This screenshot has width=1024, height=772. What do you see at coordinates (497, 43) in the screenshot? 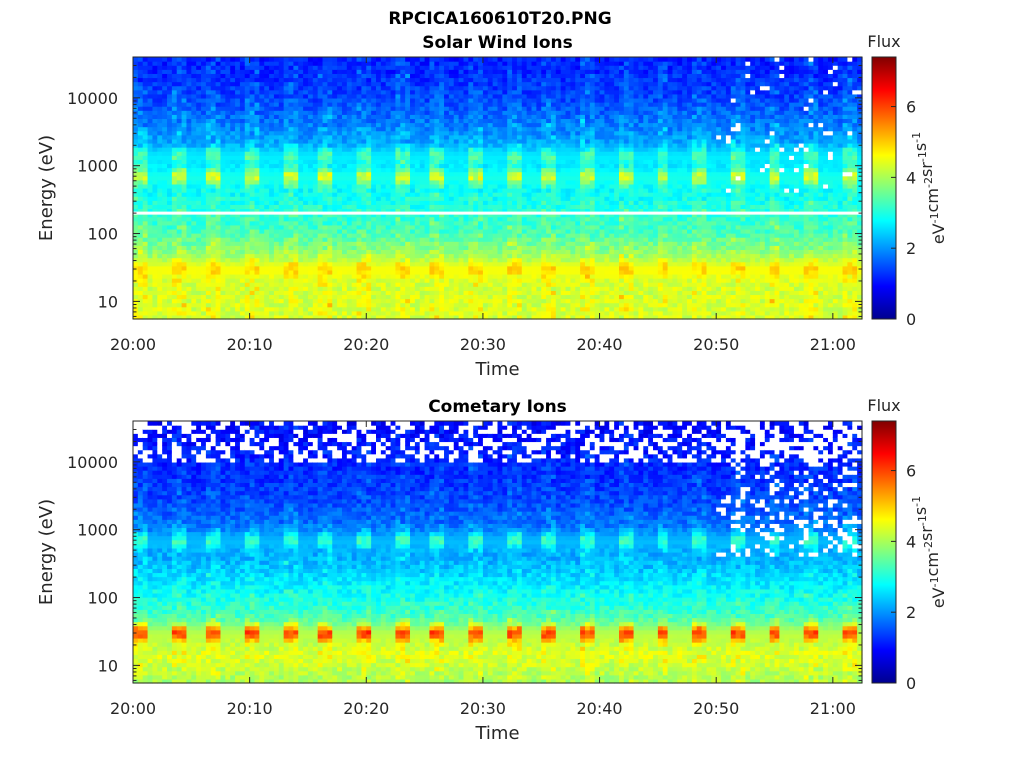
I see `panel-title: Solar Wind Ions` at bounding box center [497, 43].